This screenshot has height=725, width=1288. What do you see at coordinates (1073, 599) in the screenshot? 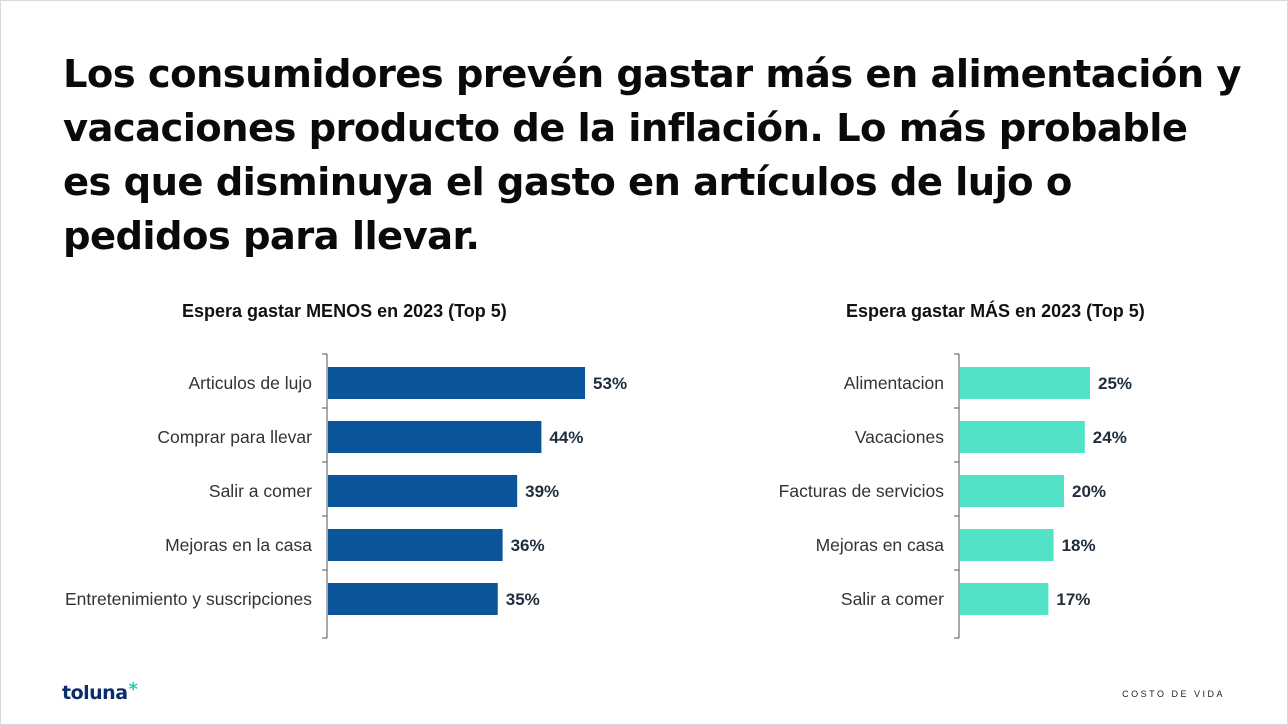
I see `value-label-more: 17%` at bounding box center [1073, 599].